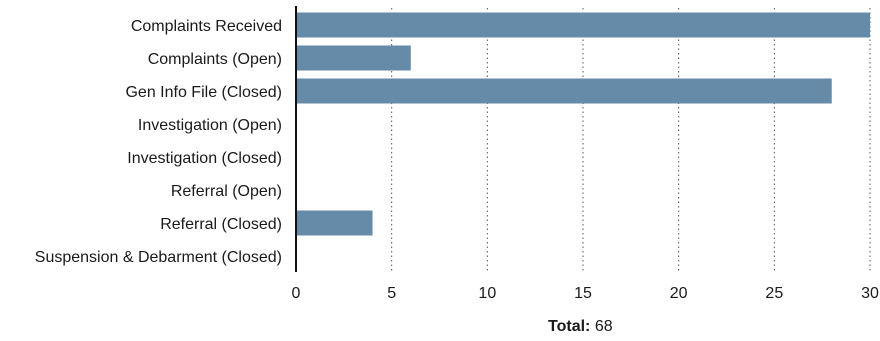 This screenshot has width=880, height=341. Describe the element at coordinates (603, 326) in the screenshot. I see `total-value: 68` at that location.